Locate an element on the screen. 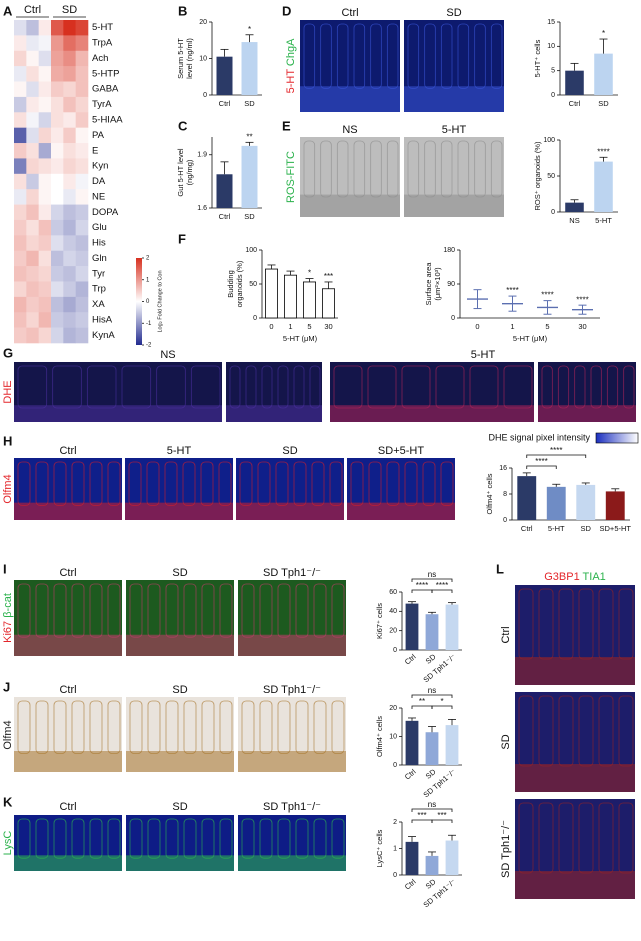  comparison-label: **** is located at coordinates (422, 585).